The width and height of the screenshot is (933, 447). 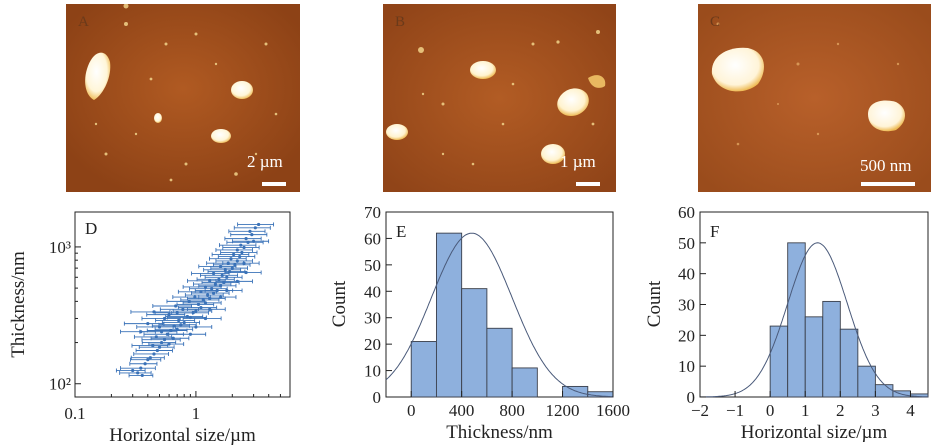 What do you see at coordinates (372, 238) in the screenshot?
I see `y-tick-label-e: 60` at bounding box center [372, 238].